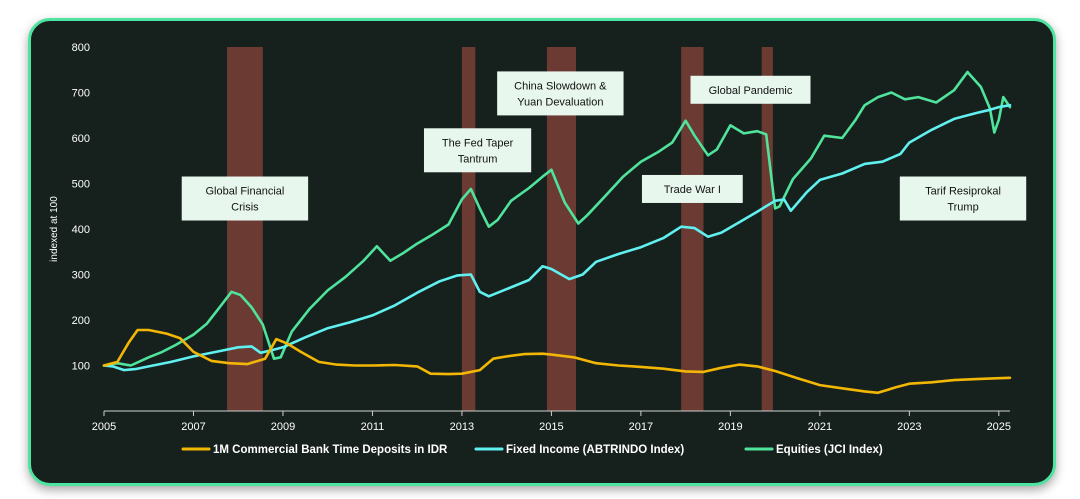 The width and height of the screenshot is (1080, 499). Describe the element at coordinates (81, 48) in the screenshot. I see `y-tick-label: 800` at that location.